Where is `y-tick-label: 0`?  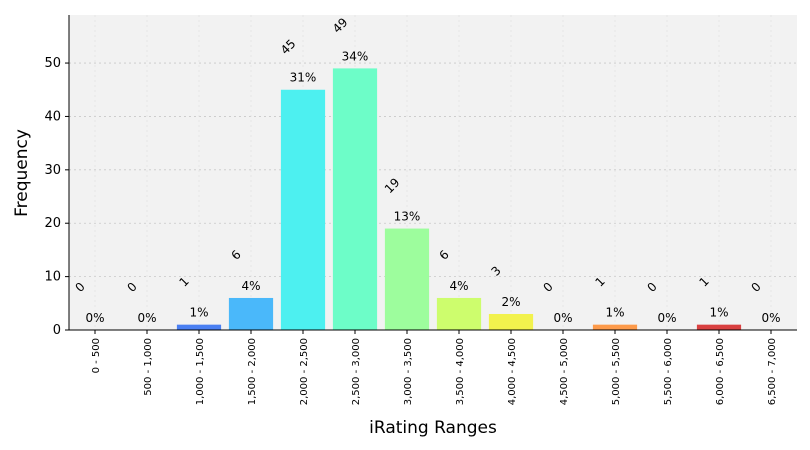
y-tick-label: 0 is located at coordinates (57, 330).